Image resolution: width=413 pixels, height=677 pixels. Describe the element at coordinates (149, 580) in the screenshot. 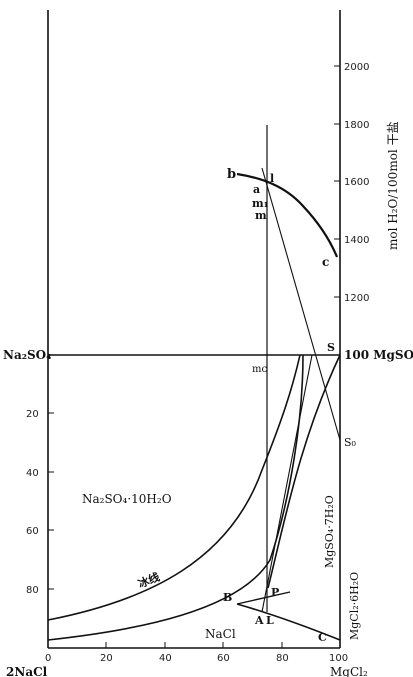

I see `region-ice-line: 冰线` at that location.